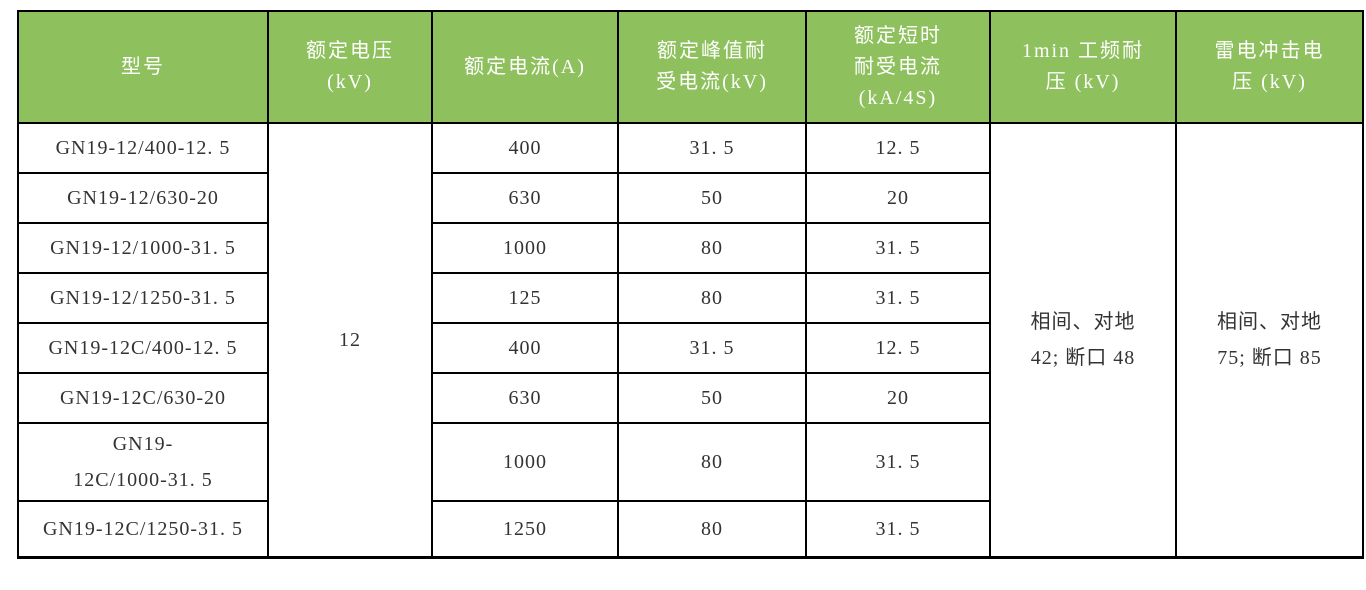 The height and width of the screenshot is (590, 1366). I want to click on model-cell: GN19-12C/400-12. 5, so click(143, 348).